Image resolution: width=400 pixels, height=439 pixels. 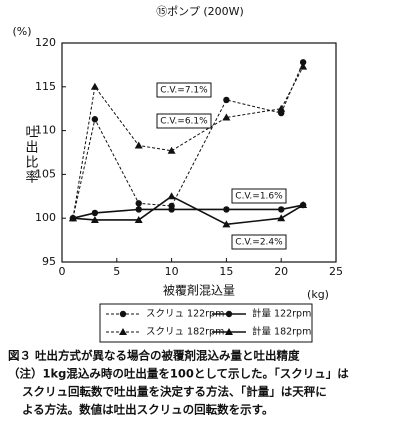 What do you see at coordinates (185, 332) in the screenshot?
I see `legend-label: スクリュ 182rpm` at bounding box center [185, 332].